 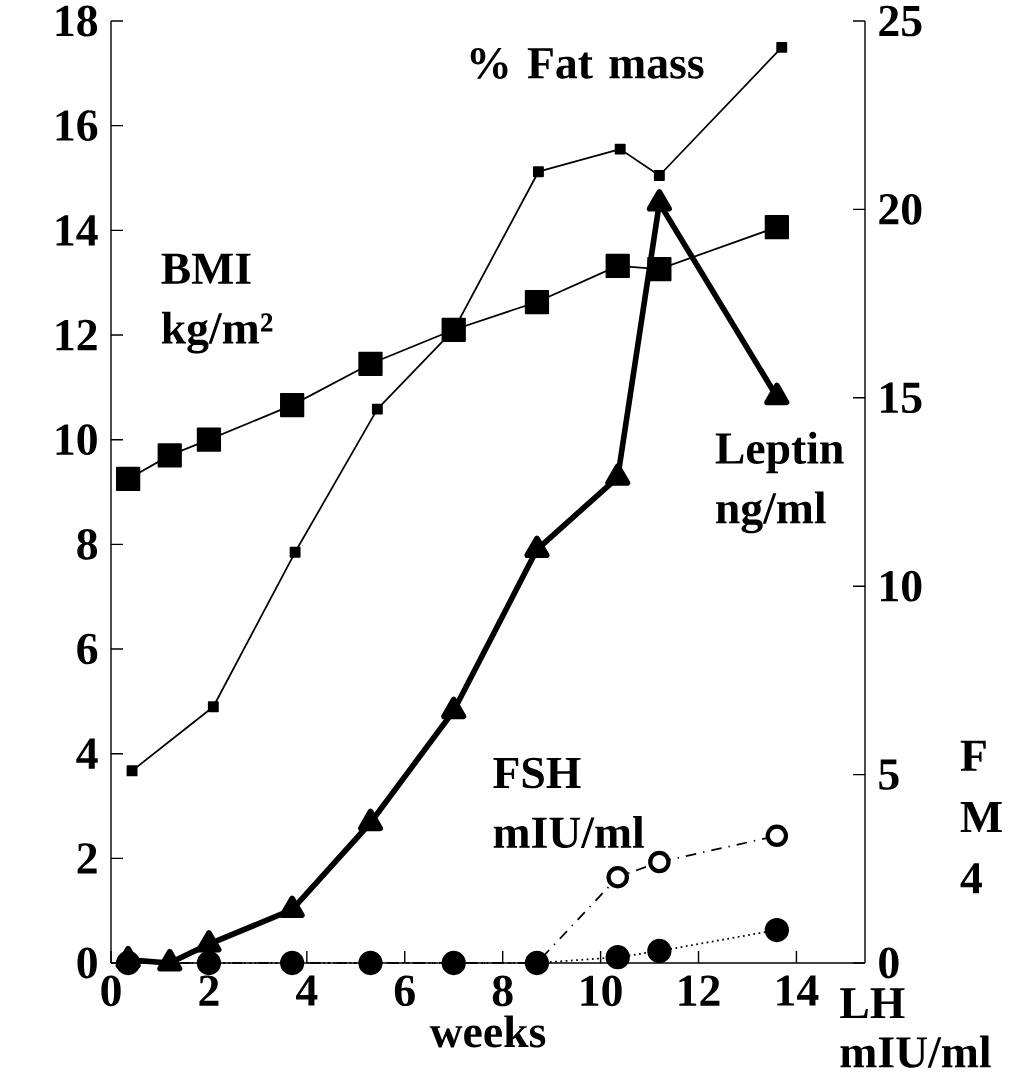 What do you see at coordinates (779, 482) in the screenshot?
I see `series-label: Leptin ng/ml` at bounding box center [779, 482].